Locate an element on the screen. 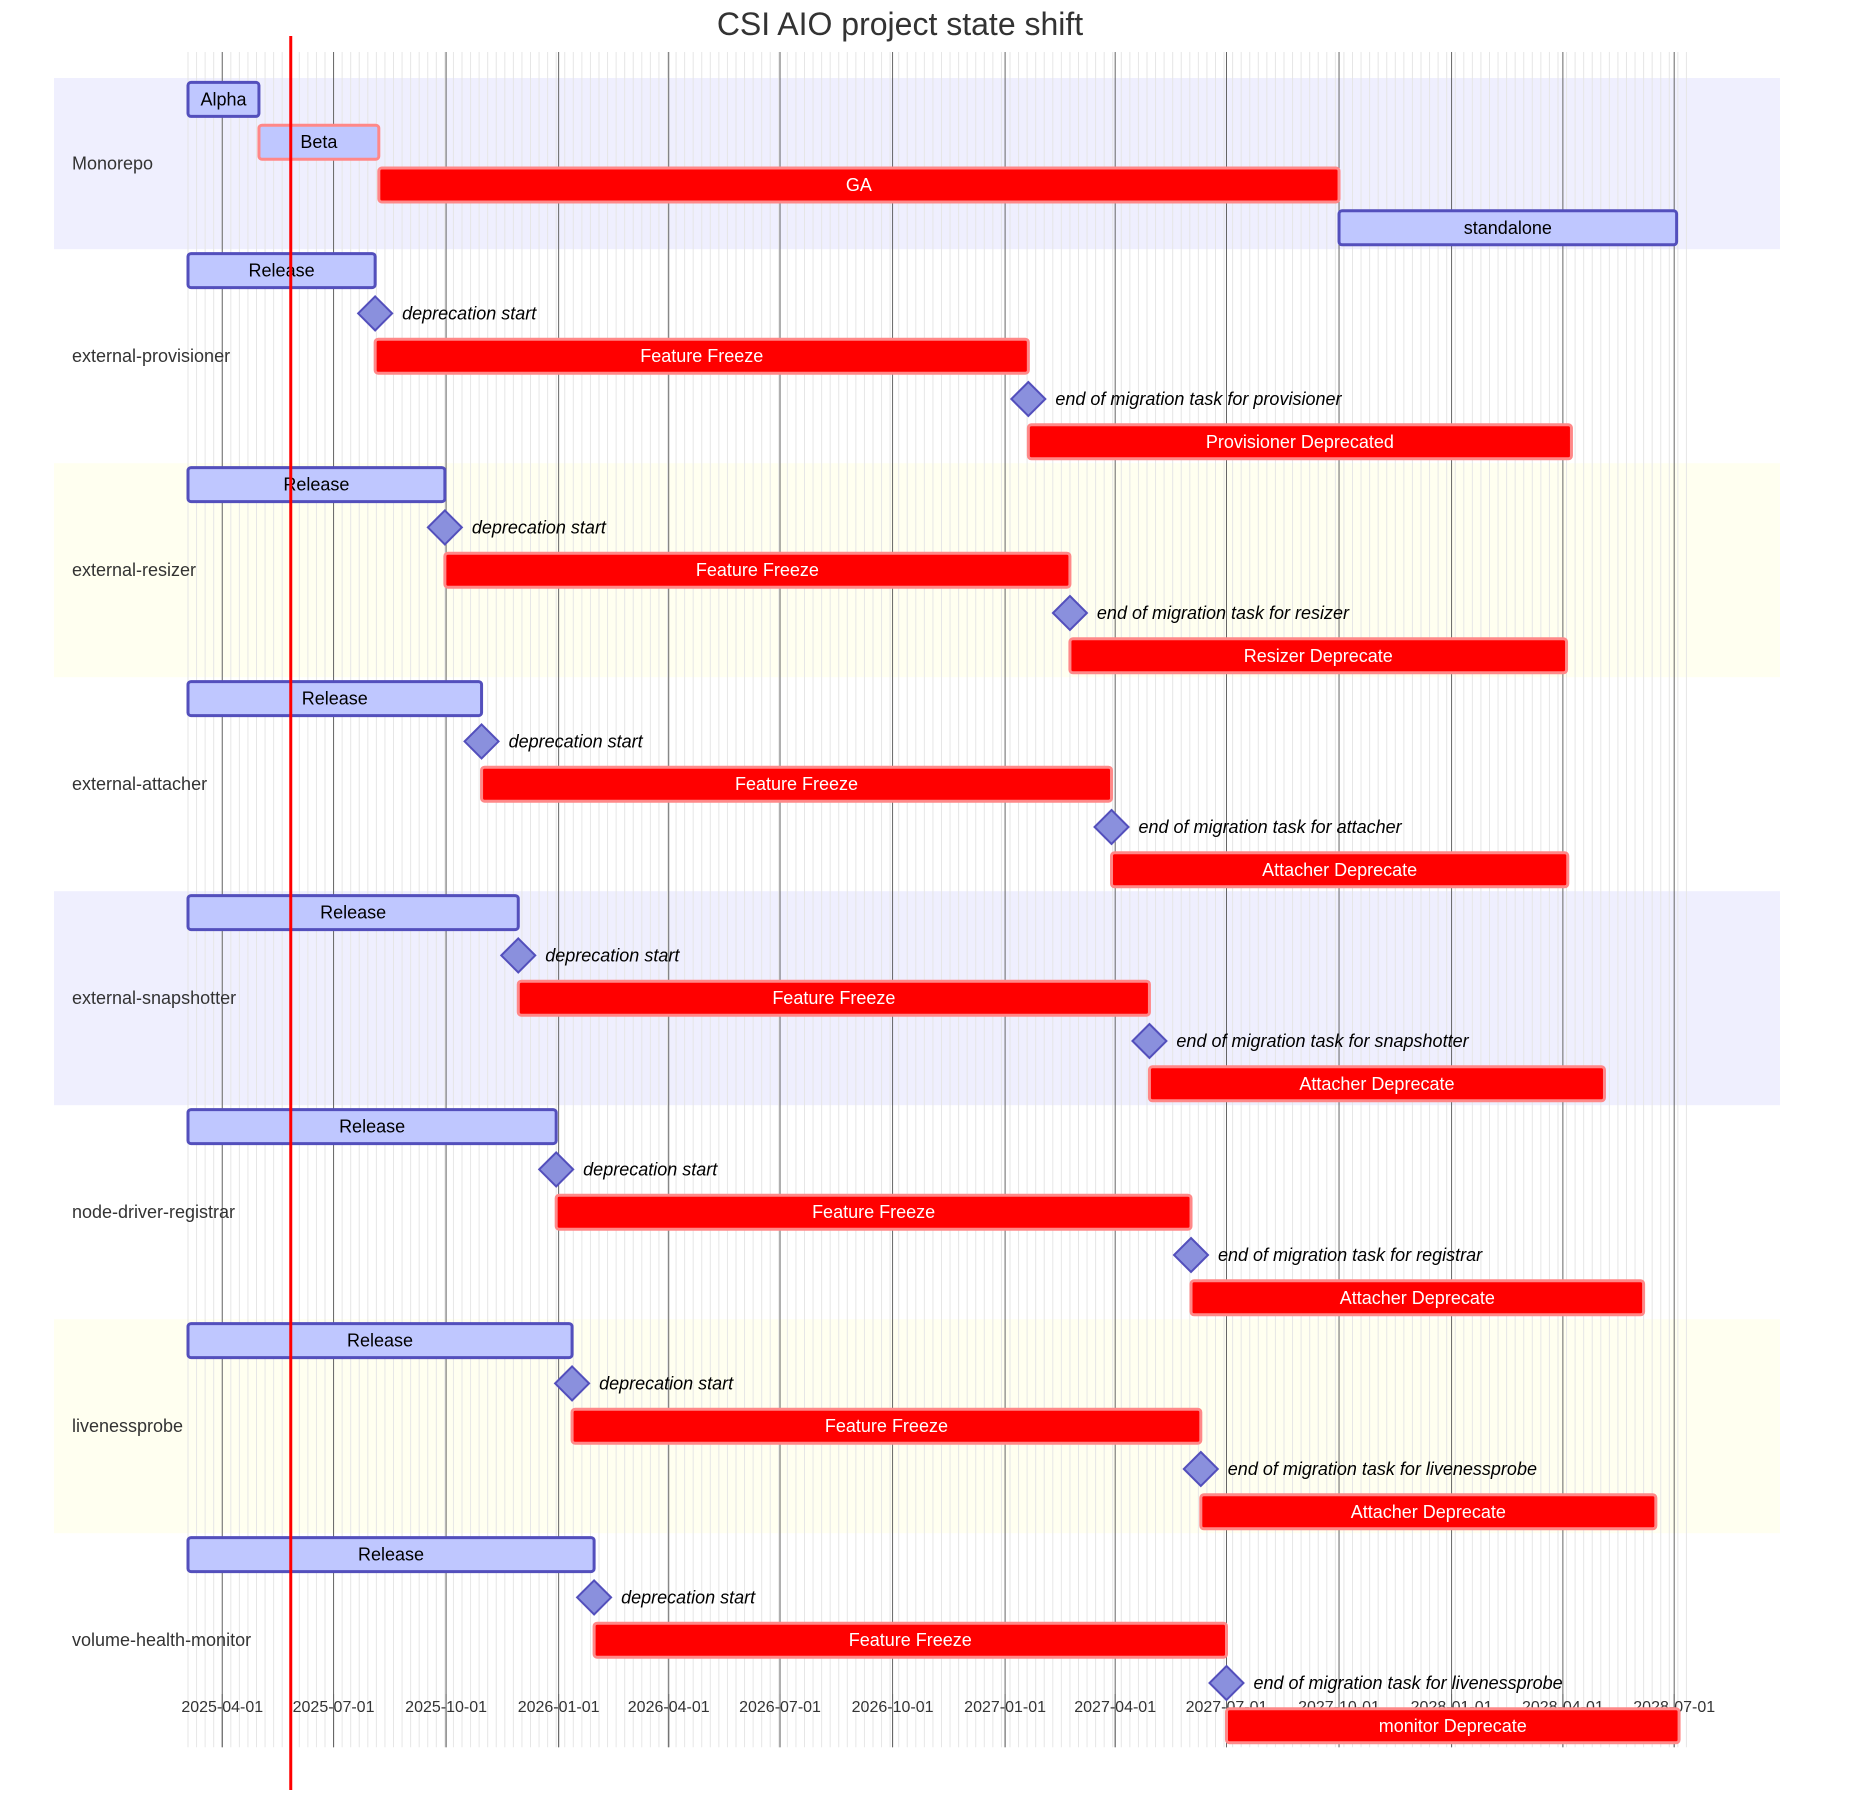 The image size is (1874, 1812). milestone-label: end of migration task for snapshotter is located at coordinates (1322, 1041).